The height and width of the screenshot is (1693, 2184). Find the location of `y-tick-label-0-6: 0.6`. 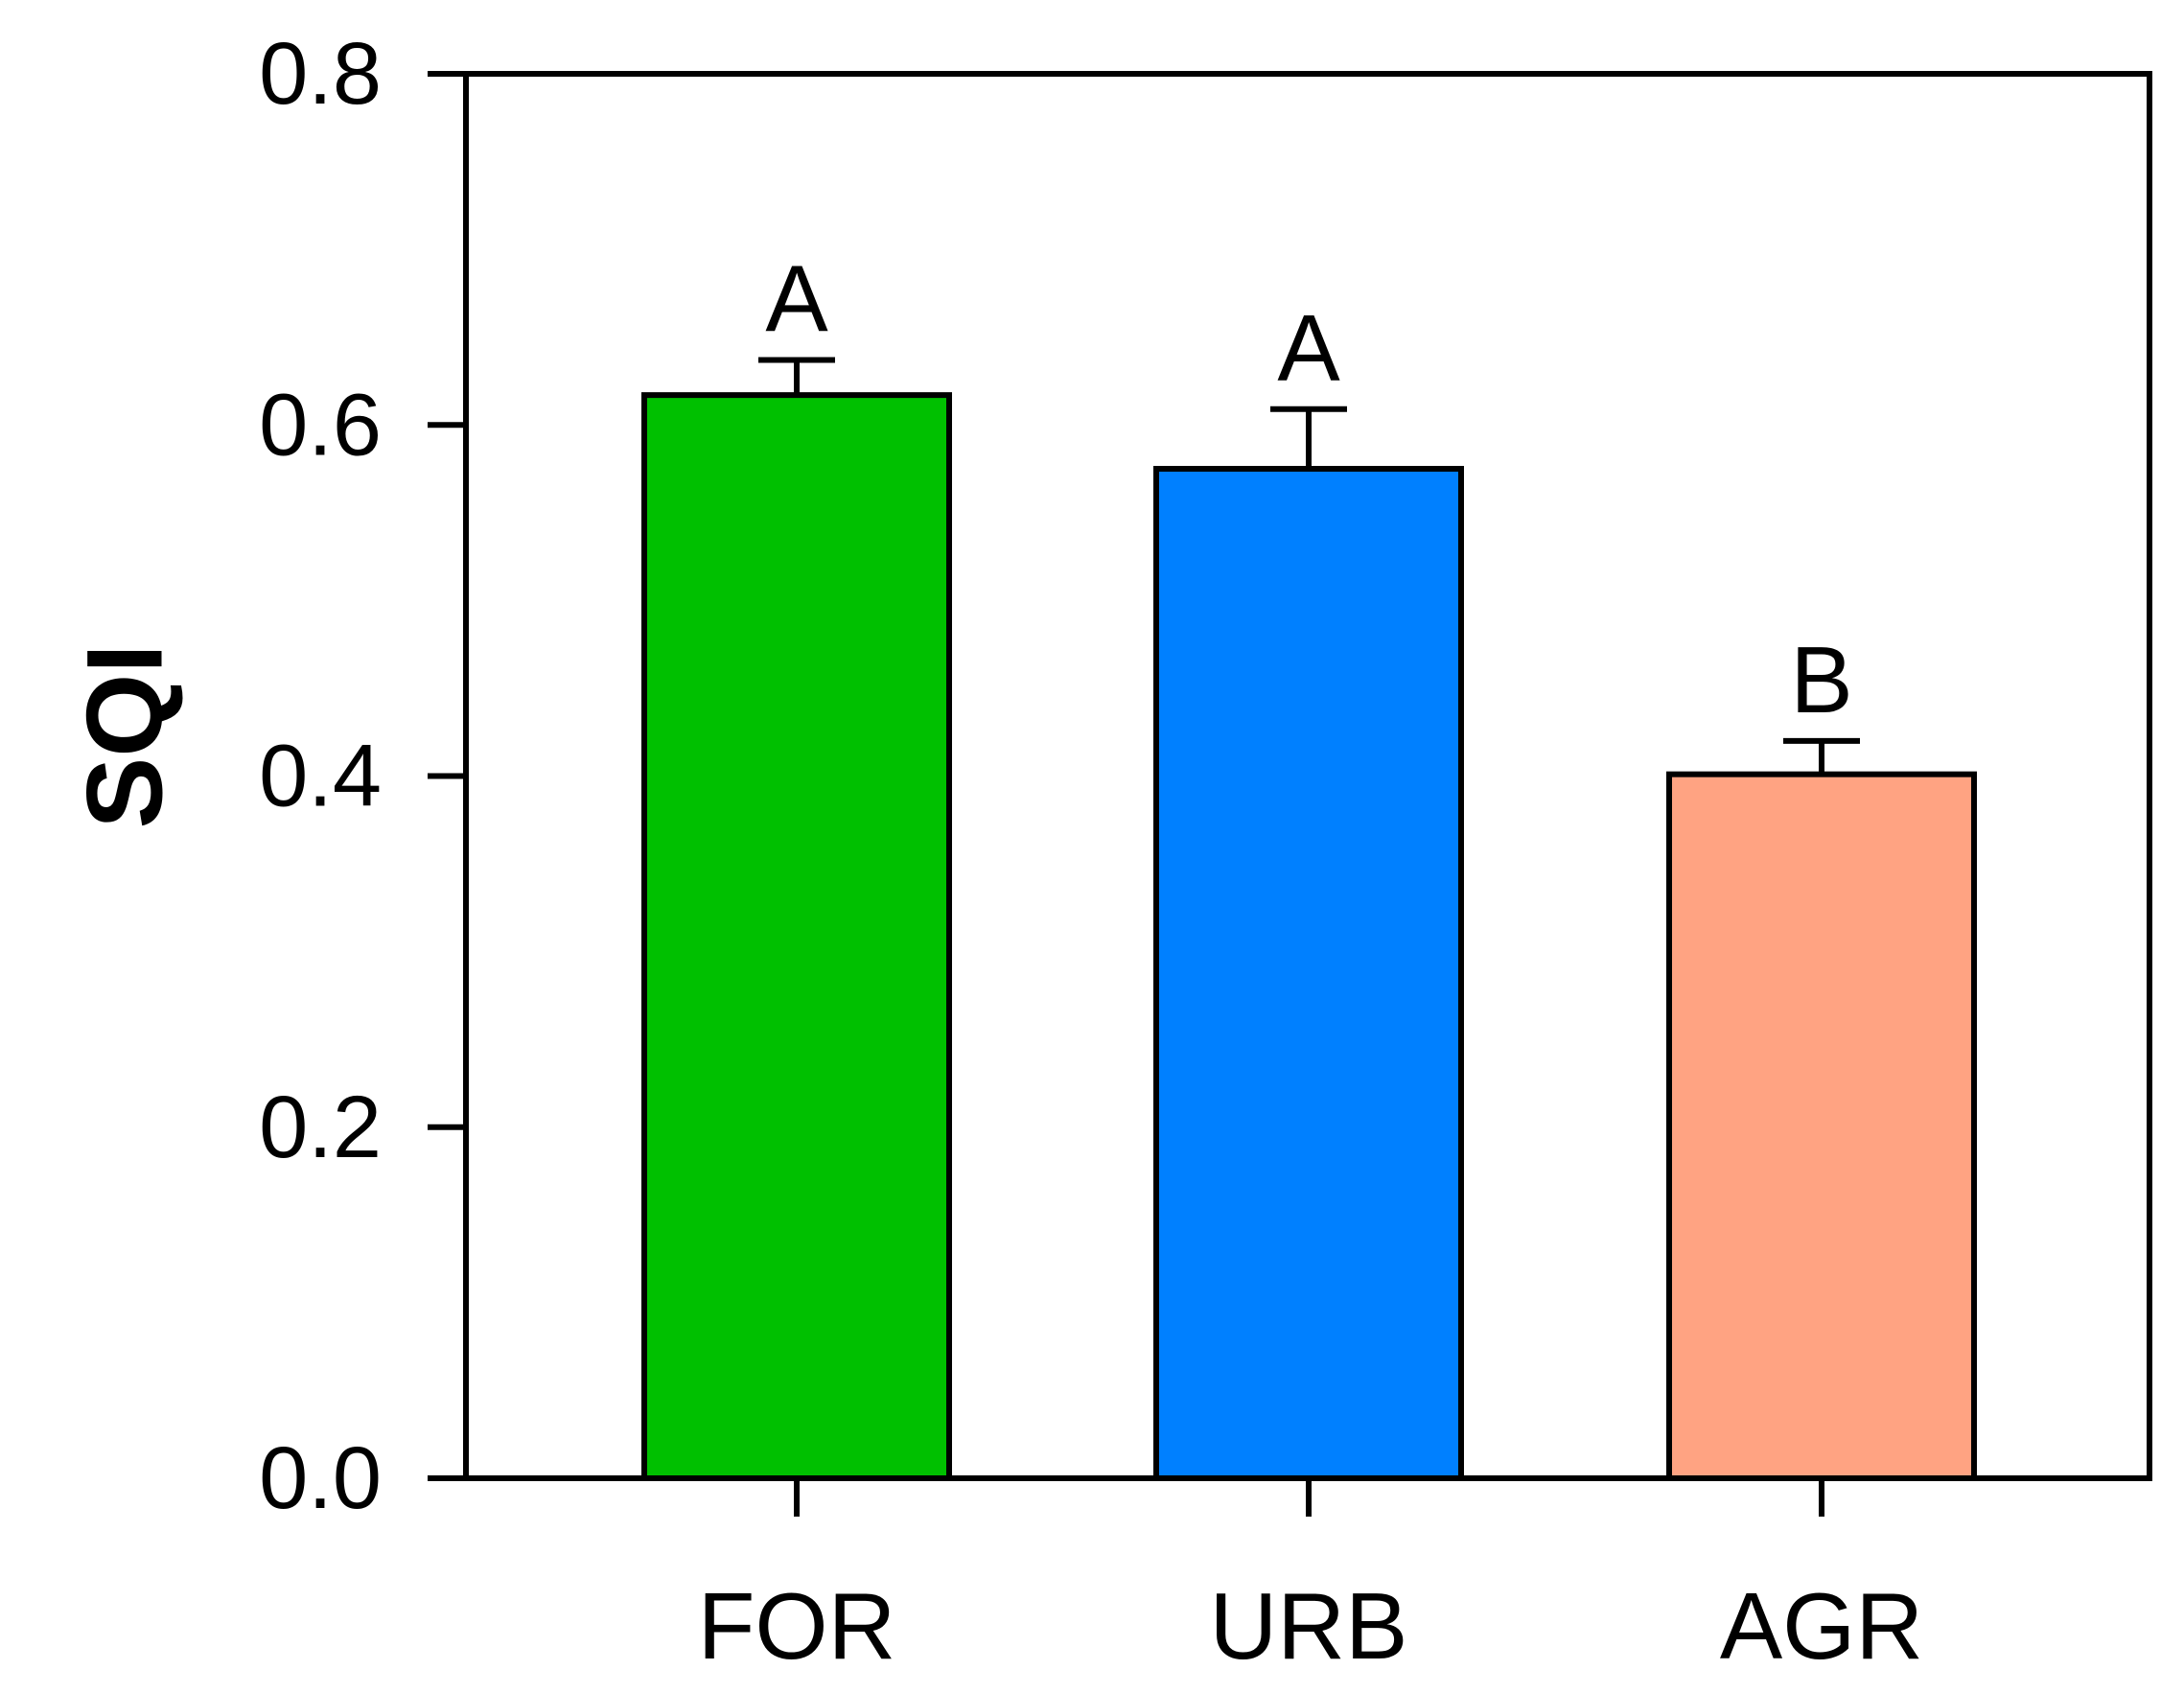

y-tick-label-0-6: 0.6 is located at coordinates (320, 425).